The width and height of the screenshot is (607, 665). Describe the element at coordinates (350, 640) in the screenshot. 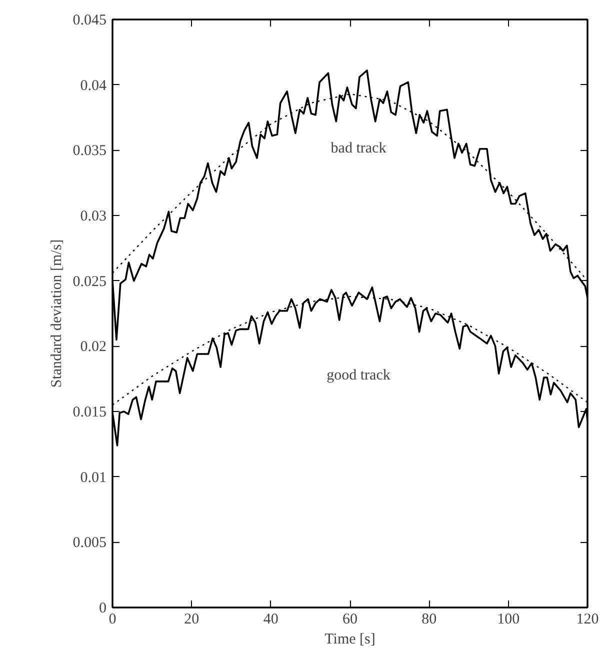

I see `x-axis-title: Time [s]` at that location.